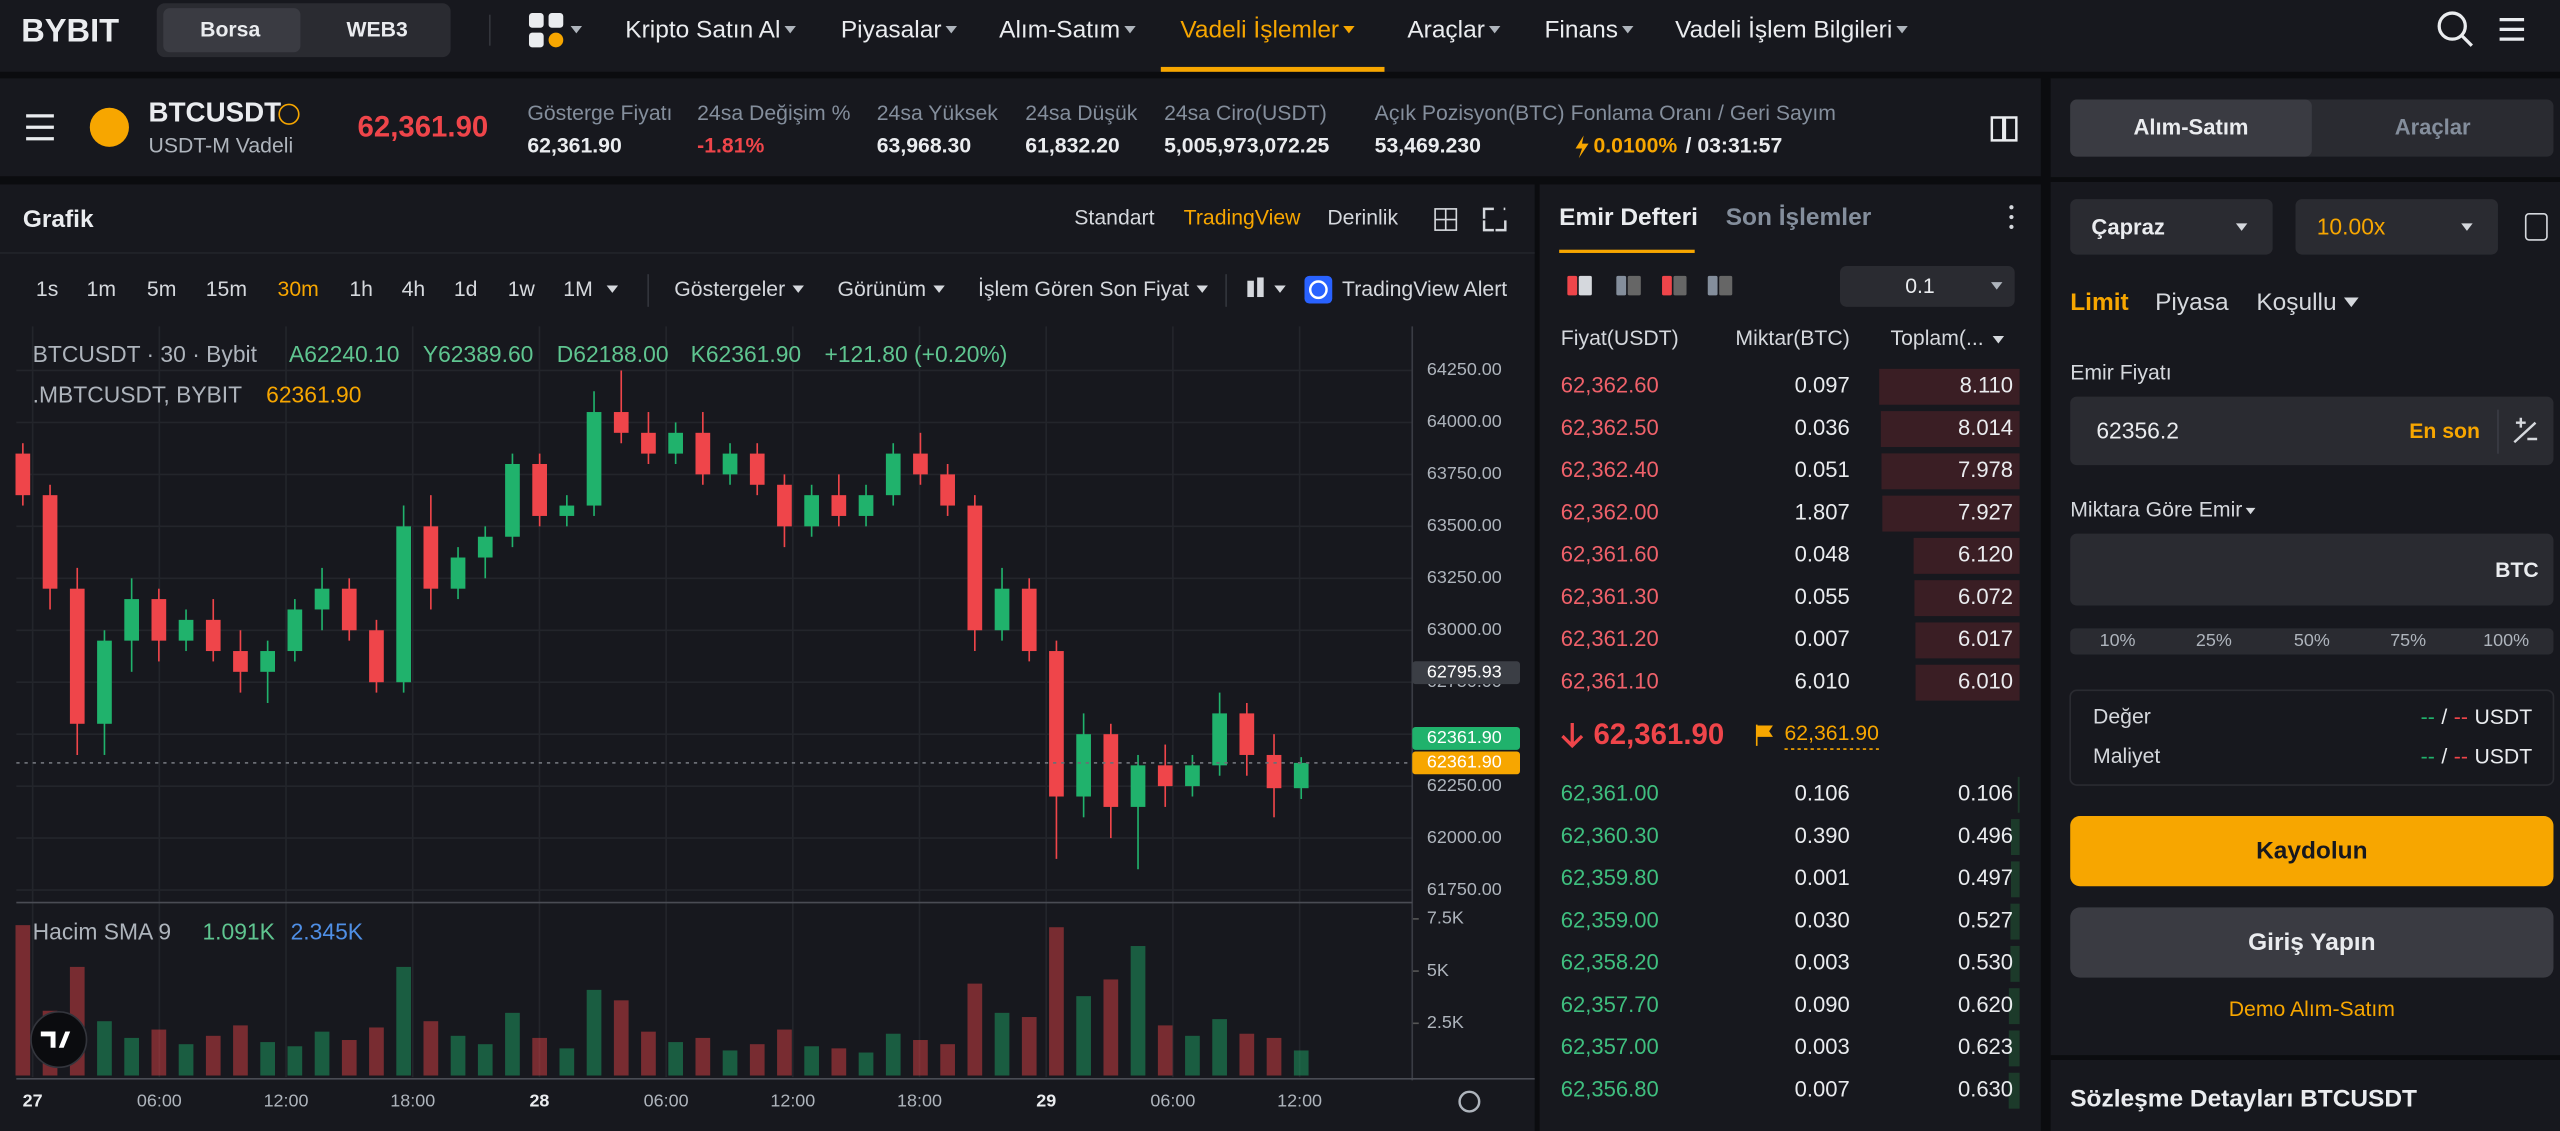 Image resolution: width=2560 pixels, height=1131 pixels. I want to click on alert-icon, so click(1318, 289).